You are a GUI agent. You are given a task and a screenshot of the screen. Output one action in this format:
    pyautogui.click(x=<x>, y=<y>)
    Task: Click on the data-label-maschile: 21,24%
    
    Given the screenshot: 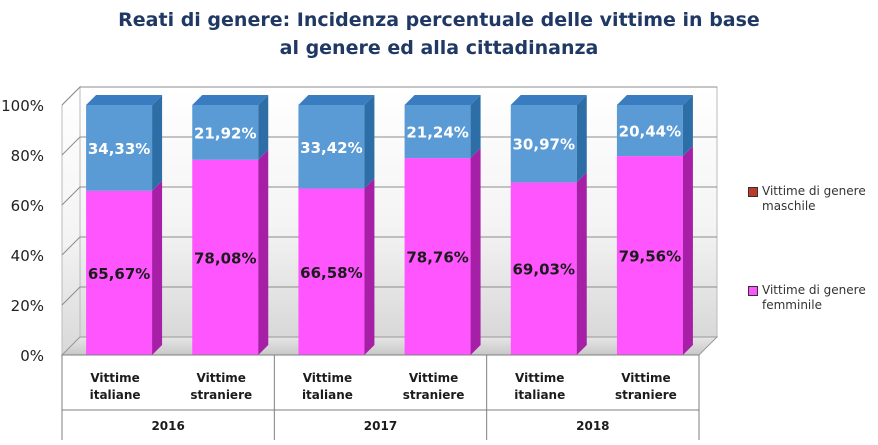 What is the action you would take?
    pyautogui.click(x=437, y=133)
    